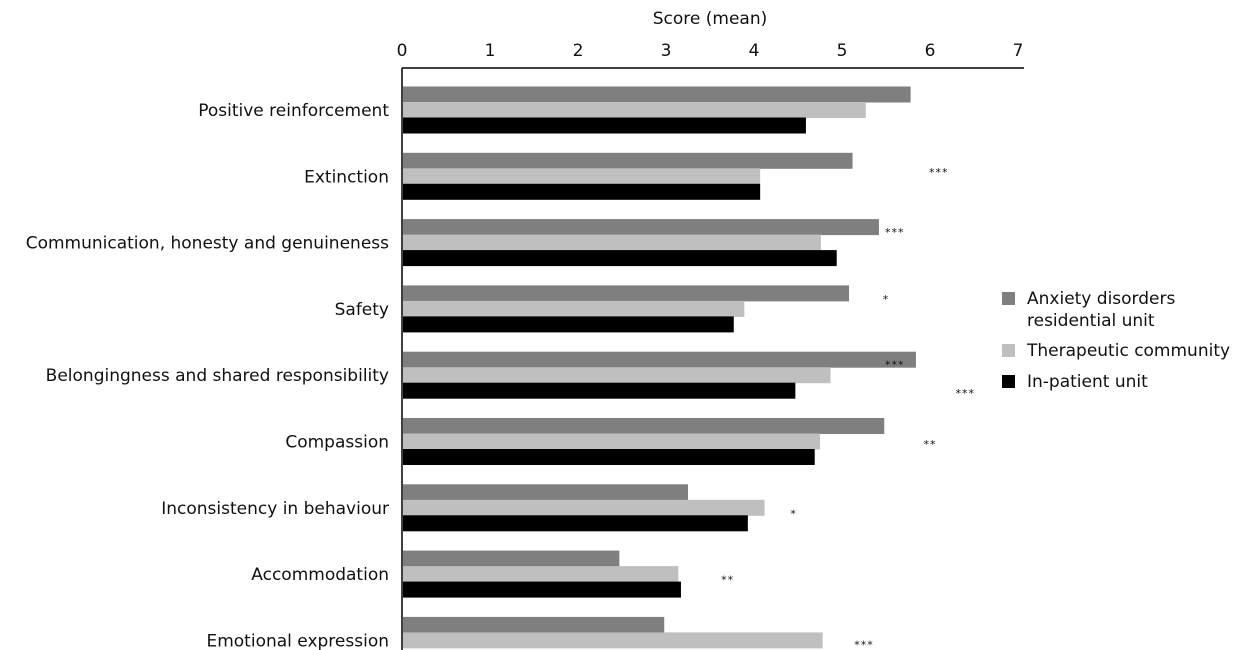 This screenshot has width=1250, height=650. I want to click on legend-label: Therapeutic community, so click(1128, 351).